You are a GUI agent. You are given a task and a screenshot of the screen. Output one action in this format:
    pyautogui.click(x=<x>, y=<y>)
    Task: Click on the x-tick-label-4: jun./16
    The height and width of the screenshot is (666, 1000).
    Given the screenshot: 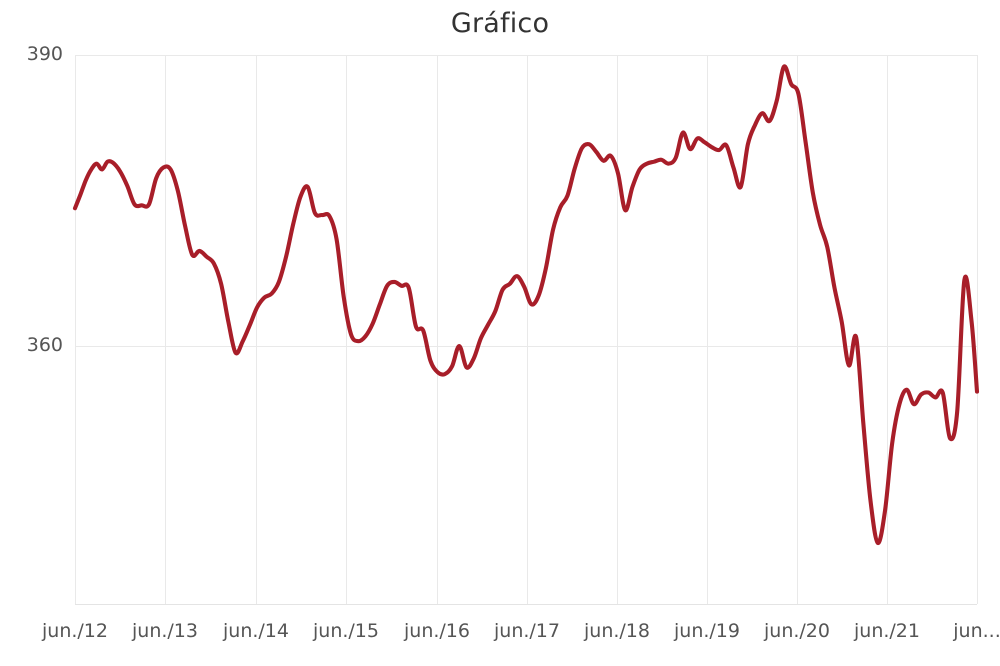 What is the action you would take?
    pyautogui.click(x=437, y=631)
    